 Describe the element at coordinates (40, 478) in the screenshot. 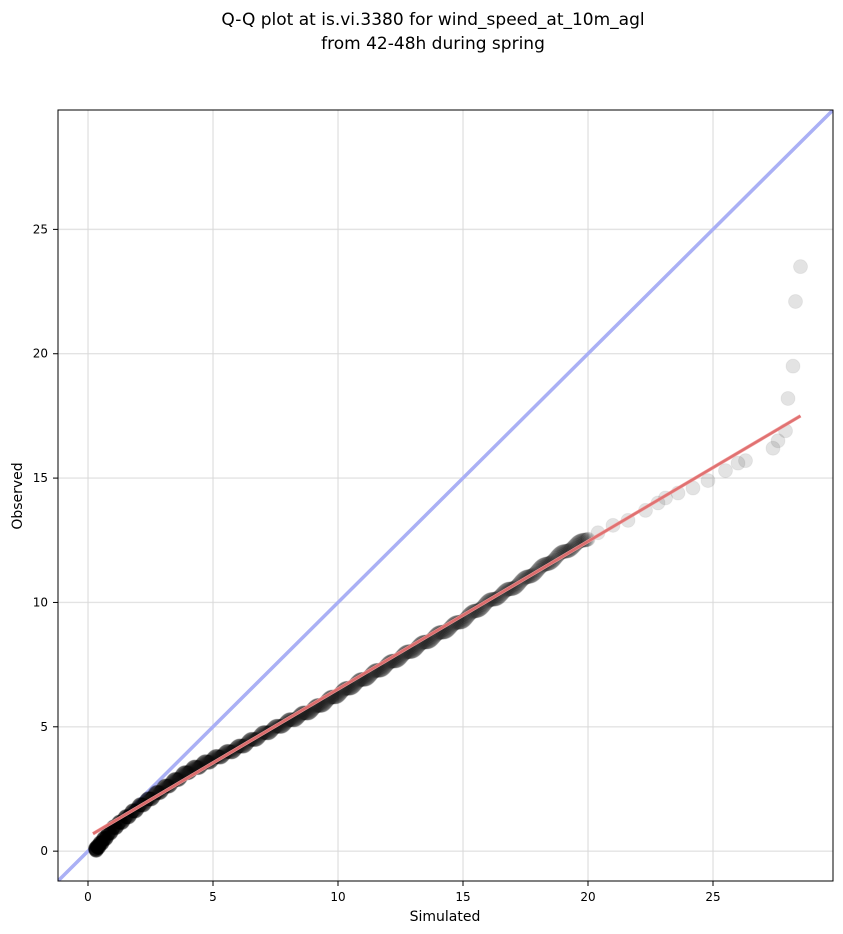

I see `y-tick-label: 15` at that location.